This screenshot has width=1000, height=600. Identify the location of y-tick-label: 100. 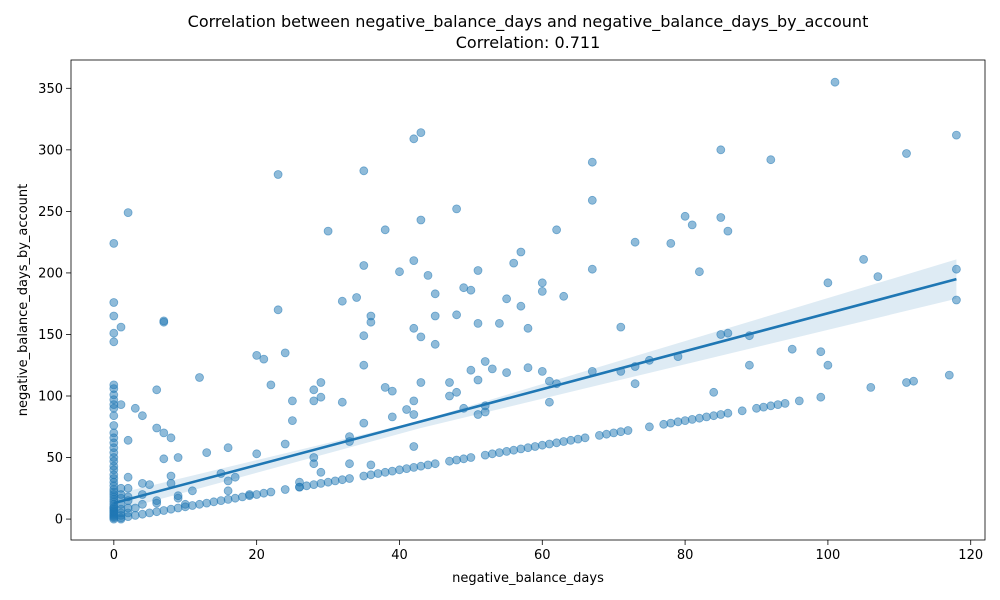
(50, 397).